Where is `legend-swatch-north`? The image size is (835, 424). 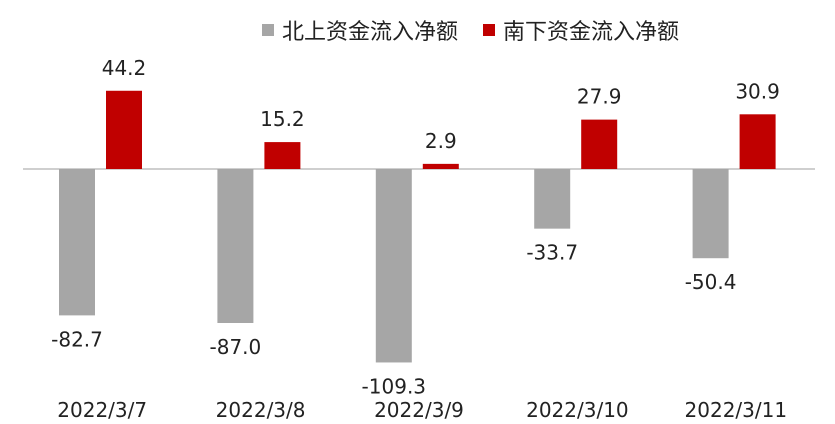 legend-swatch-north is located at coordinates (268, 30).